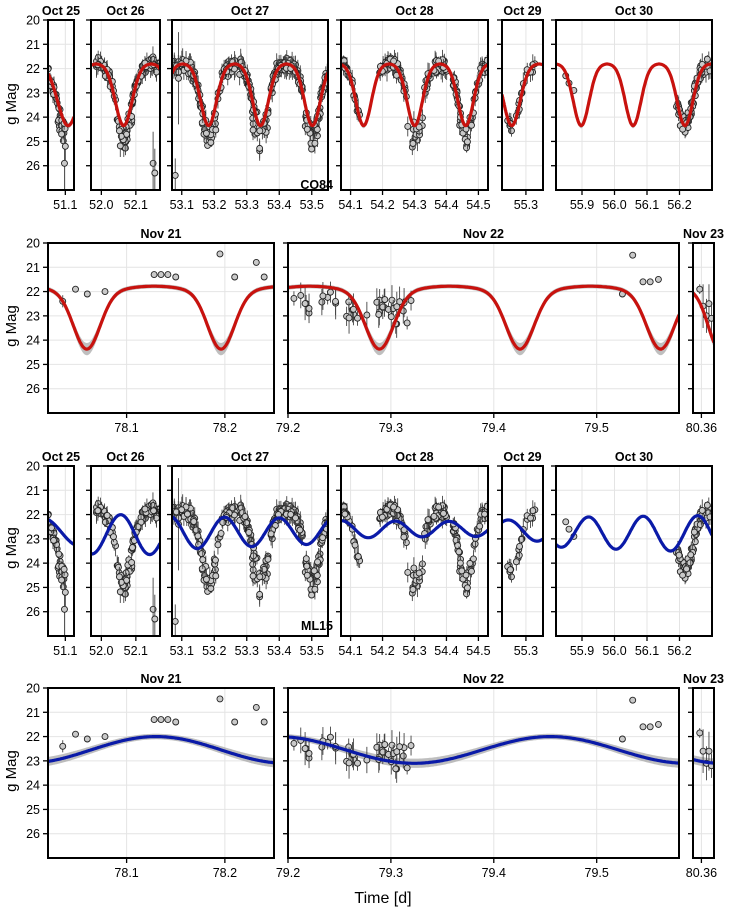 The height and width of the screenshot is (913, 731). What do you see at coordinates (61, 457) in the screenshot?
I see `panel-title: Oct 25` at bounding box center [61, 457].